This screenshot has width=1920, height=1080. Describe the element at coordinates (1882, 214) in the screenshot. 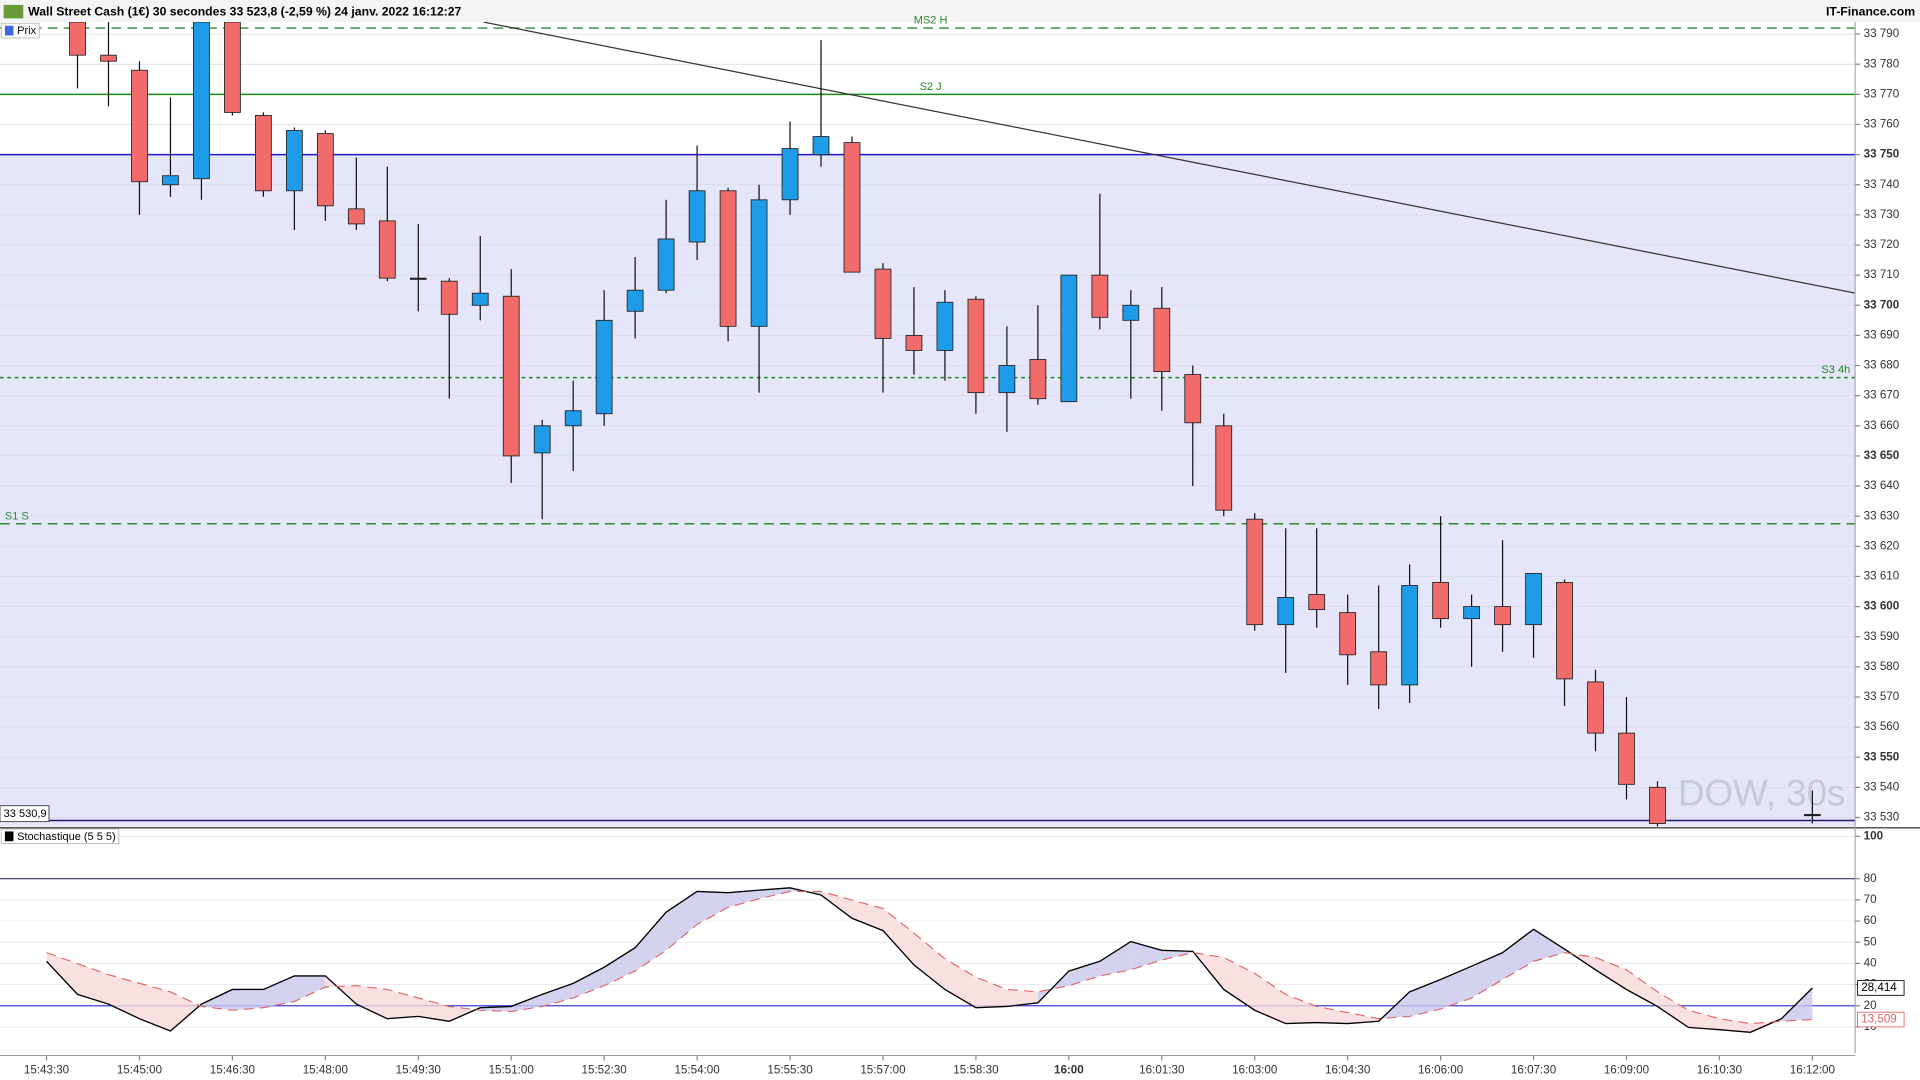

I see `y-tick-label: 33 730` at that location.